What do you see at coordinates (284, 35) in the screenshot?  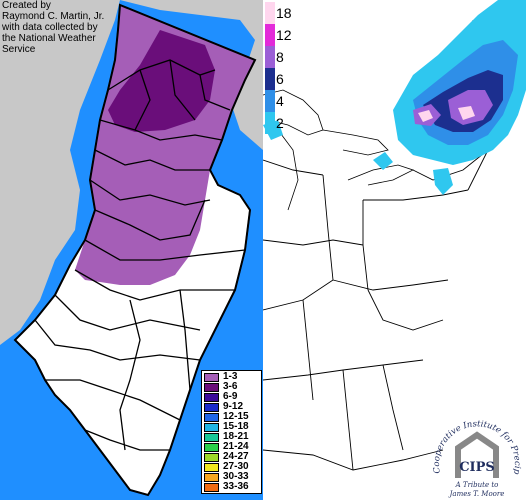 I see `scale-label: 12` at bounding box center [284, 35].